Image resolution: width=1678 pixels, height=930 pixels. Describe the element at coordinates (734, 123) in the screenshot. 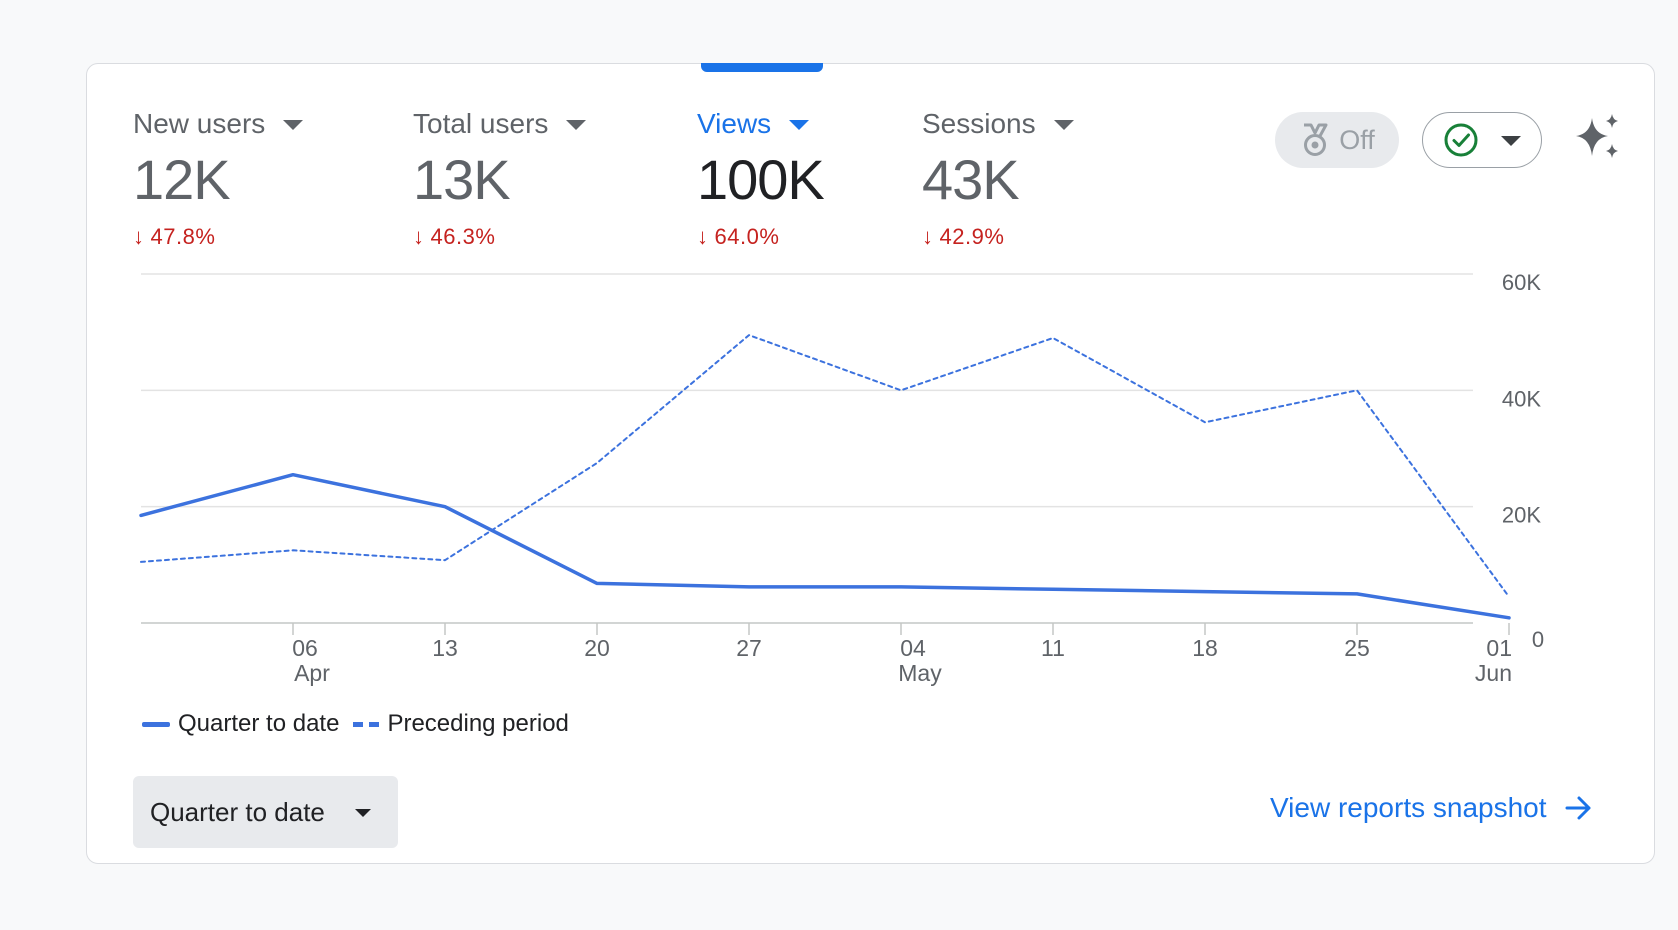

I see `metric-label-text: Views` at that location.